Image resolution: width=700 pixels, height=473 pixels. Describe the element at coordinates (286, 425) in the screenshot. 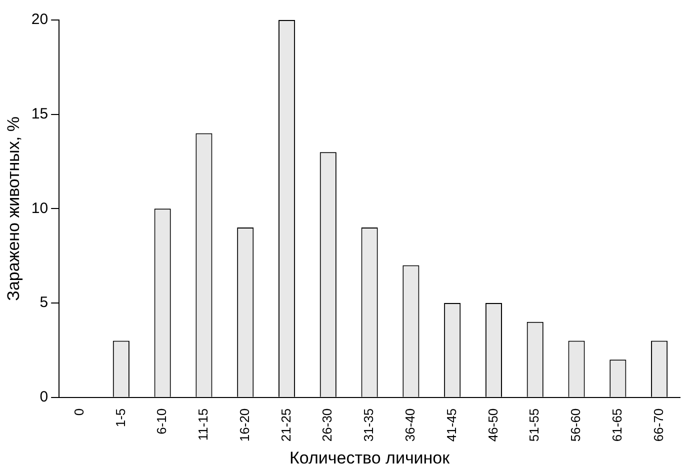

I see `x-tick-label: 21-25` at that location.